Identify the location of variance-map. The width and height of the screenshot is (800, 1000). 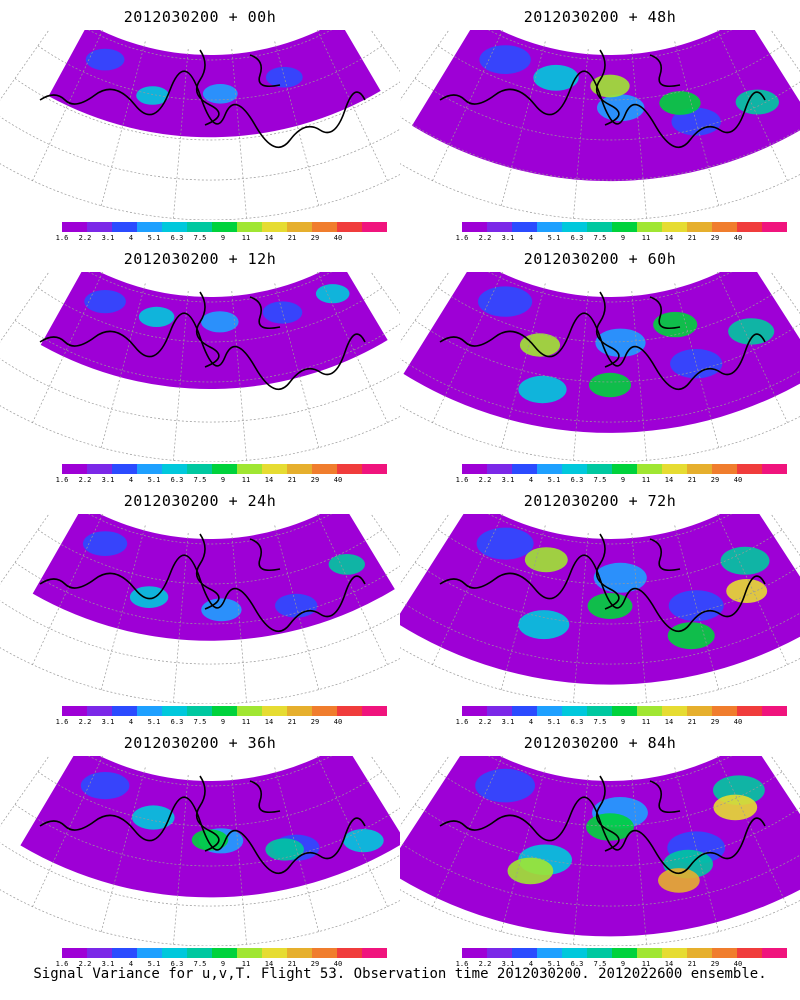
(600, 851).